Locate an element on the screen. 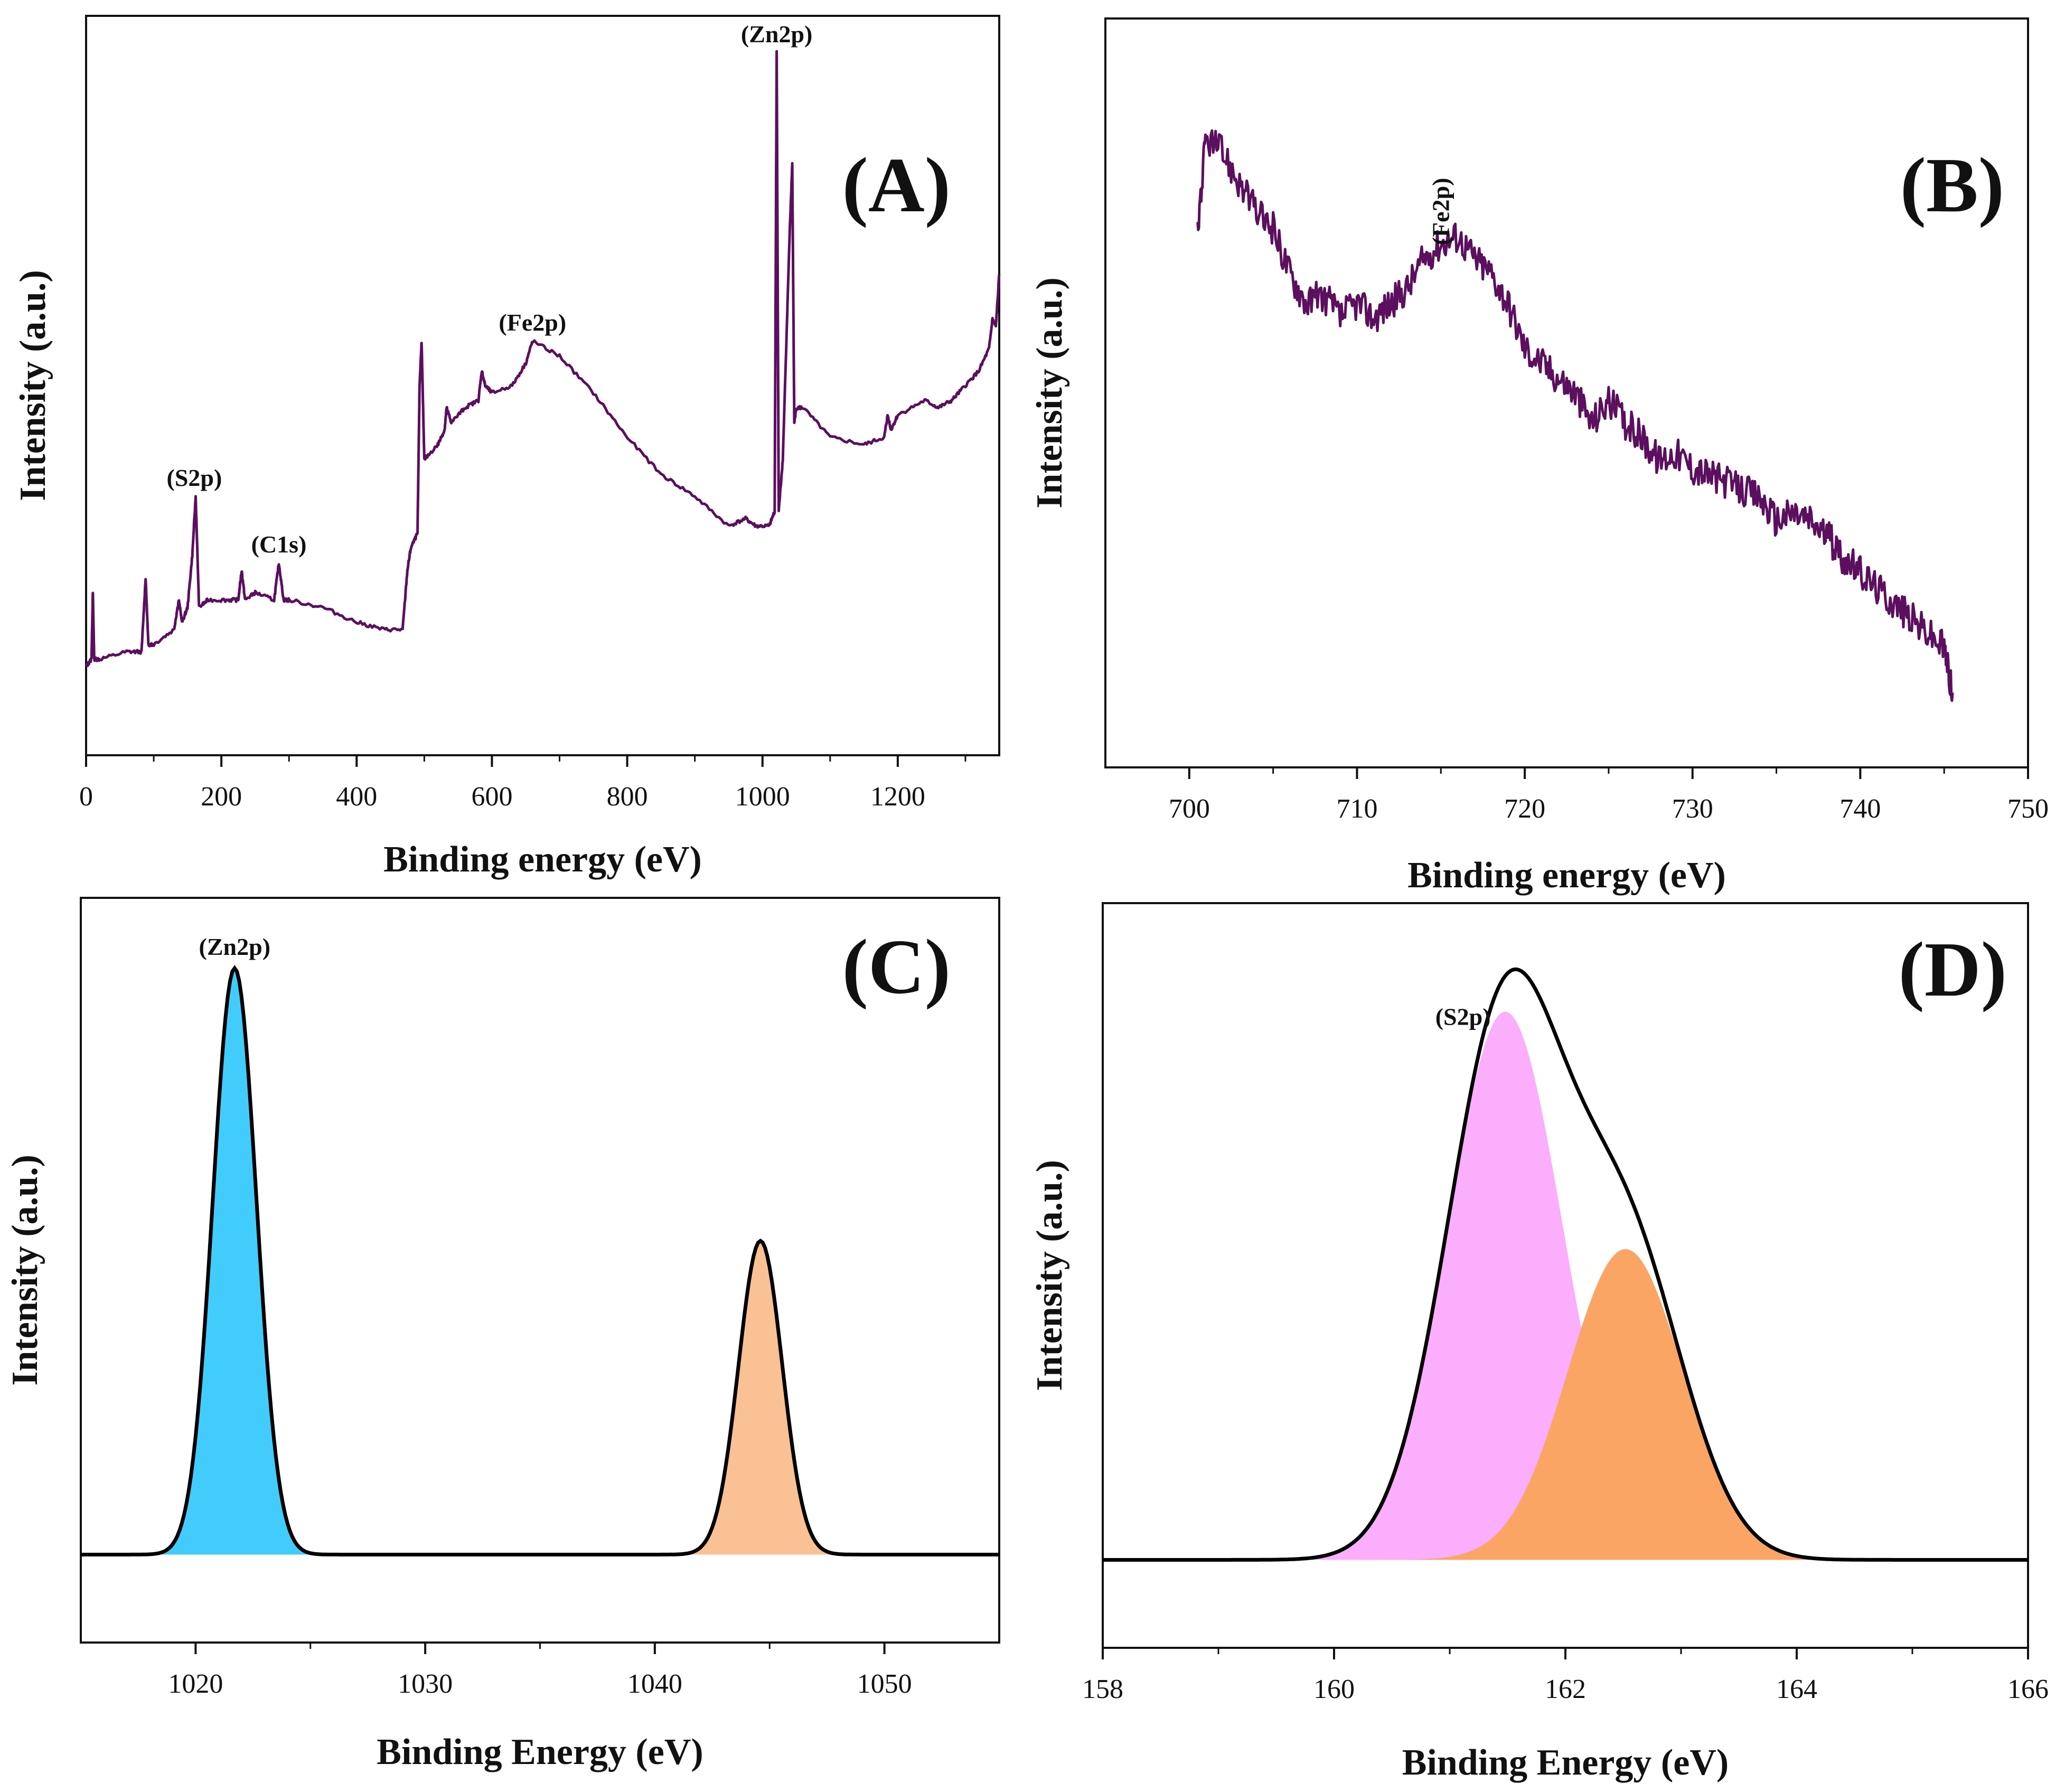 The width and height of the screenshot is (2065, 1792). x-tick-label: 200 is located at coordinates (221, 797).